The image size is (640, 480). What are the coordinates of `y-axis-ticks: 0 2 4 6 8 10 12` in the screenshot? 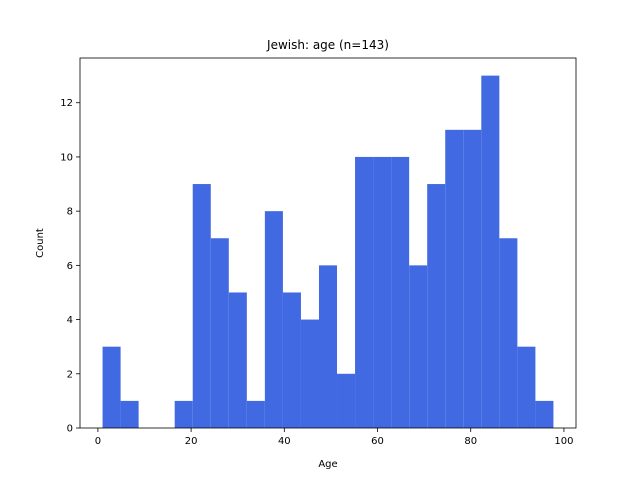 It's located at (70, 266).